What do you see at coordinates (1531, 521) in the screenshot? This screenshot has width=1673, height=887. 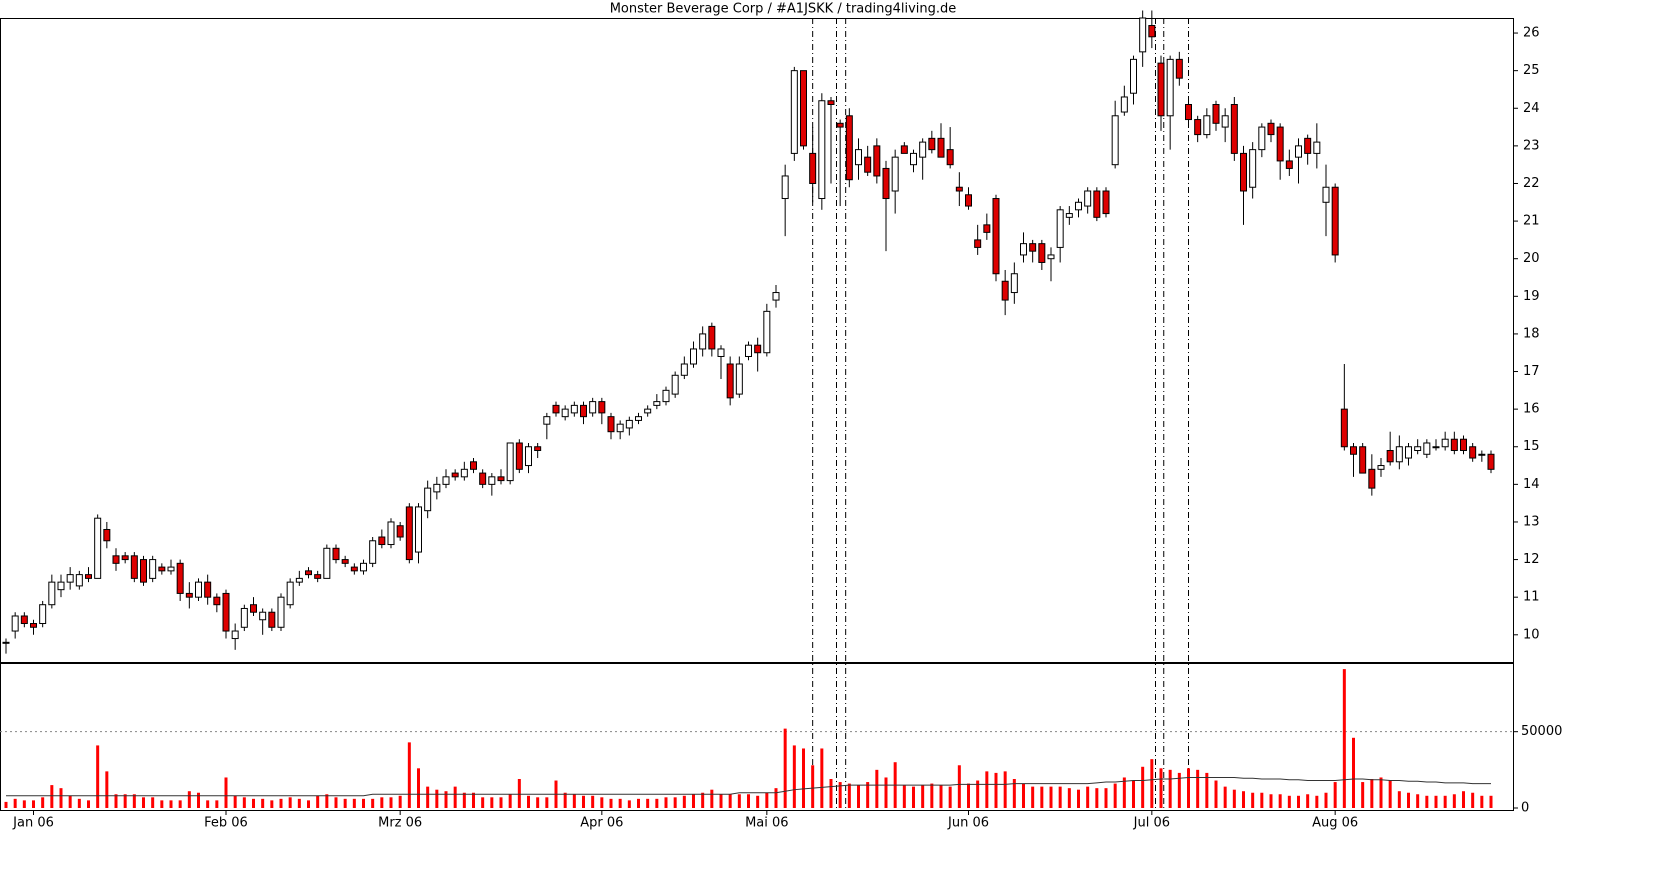 I see `y-tick-label: 13` at bounding box center [1531, 521].